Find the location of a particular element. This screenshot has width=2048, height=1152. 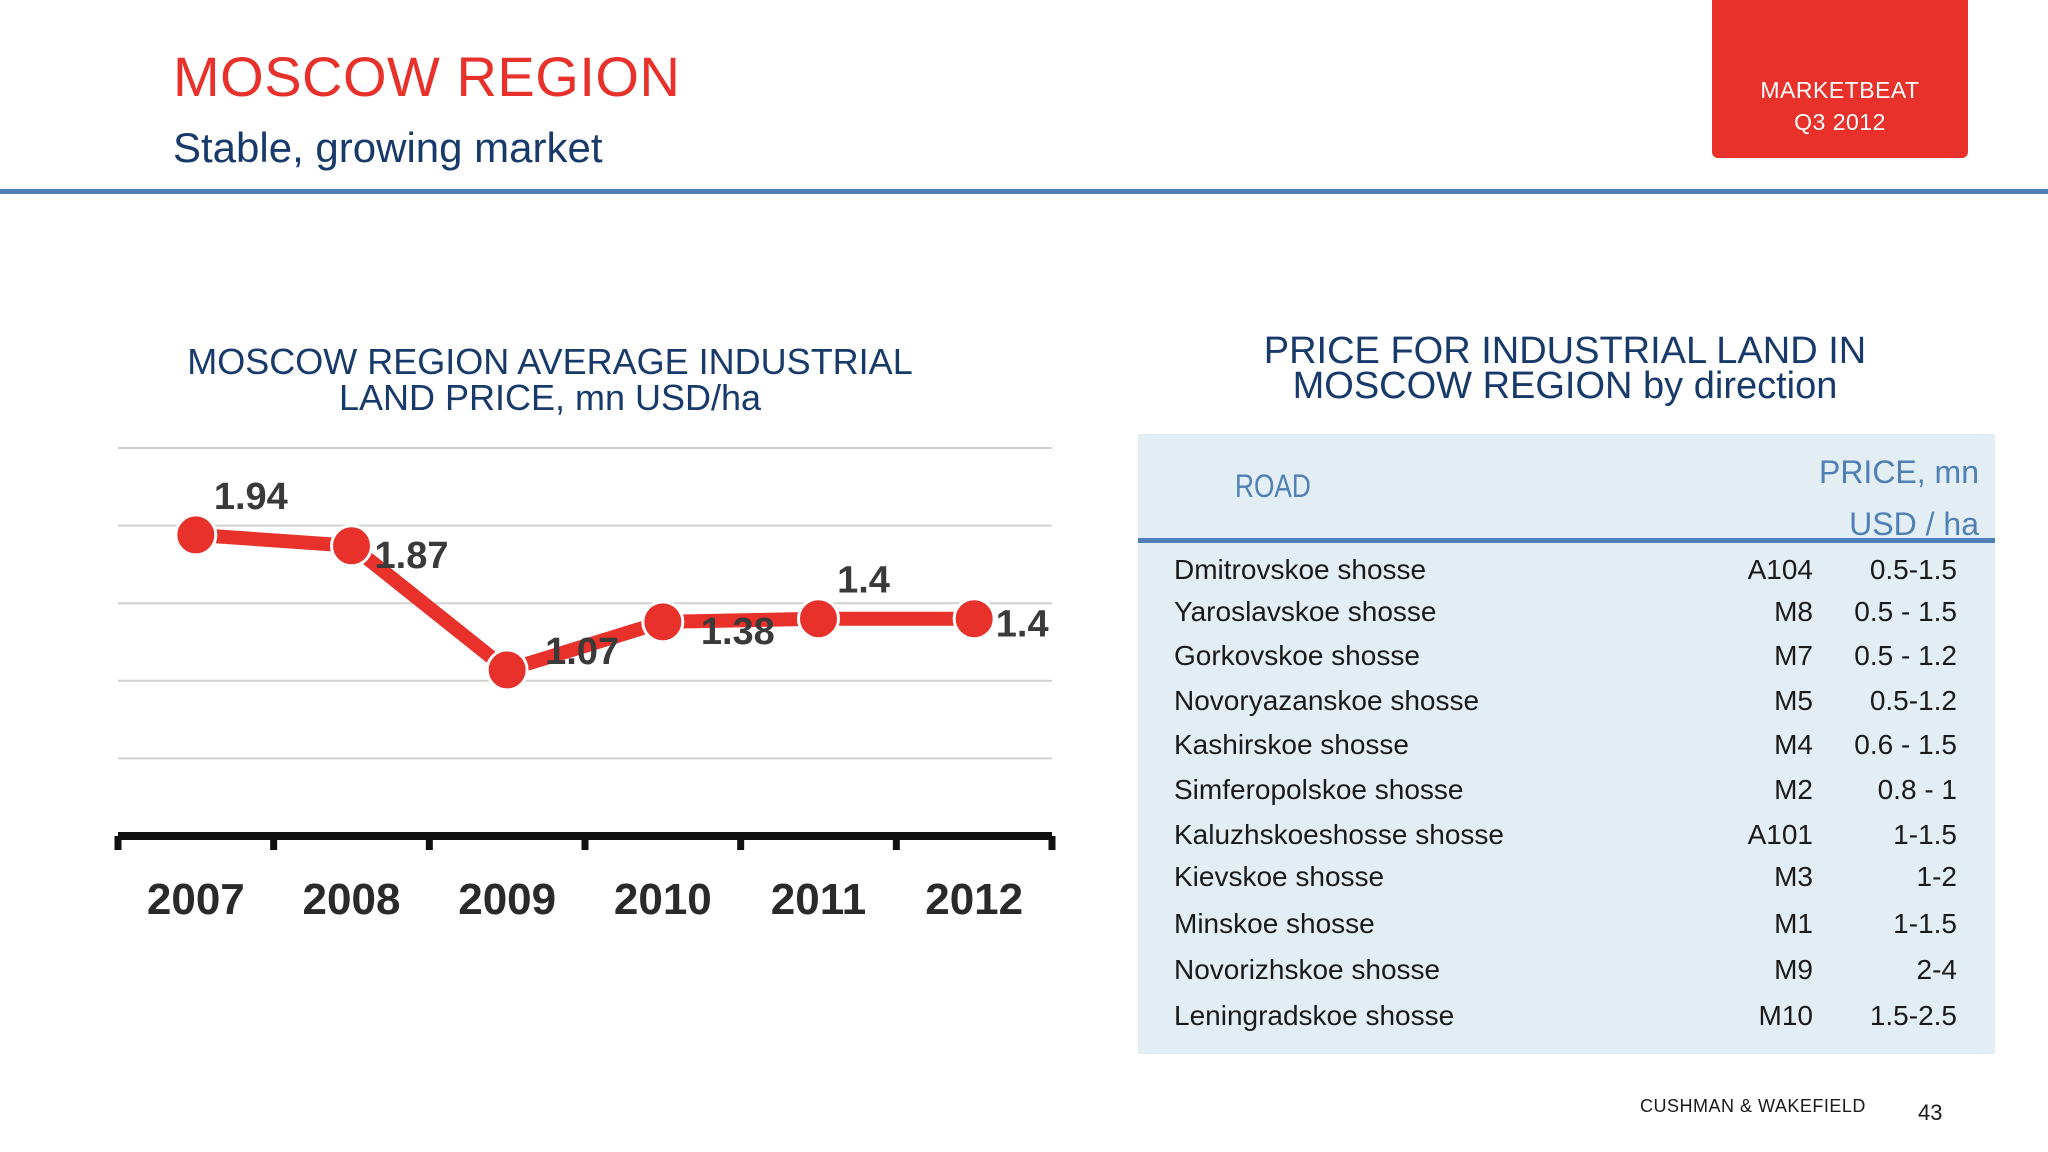

road-name: Kashirskoe shosse is located at coordinates (1292, 744).